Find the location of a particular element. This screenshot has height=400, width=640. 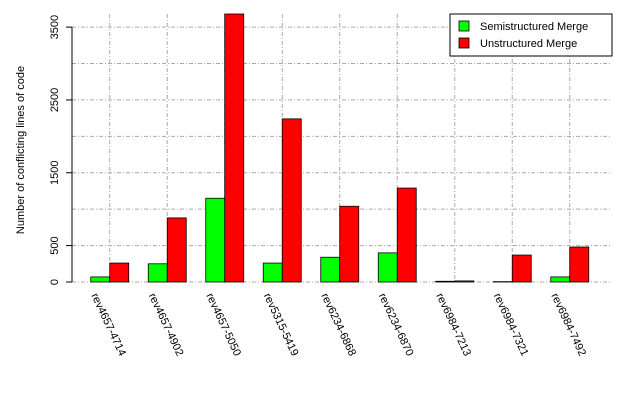

y-tick-label: 1500 is located at coordinates (55, 173).